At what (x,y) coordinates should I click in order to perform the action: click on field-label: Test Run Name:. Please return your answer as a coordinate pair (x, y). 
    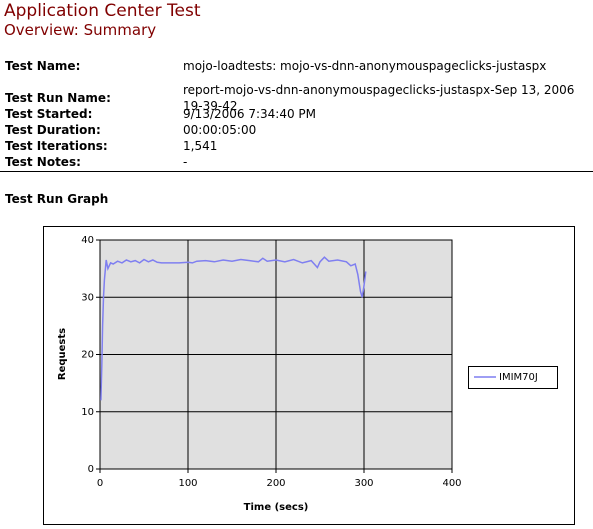
    Looking at the image, I should click on (58, 98).